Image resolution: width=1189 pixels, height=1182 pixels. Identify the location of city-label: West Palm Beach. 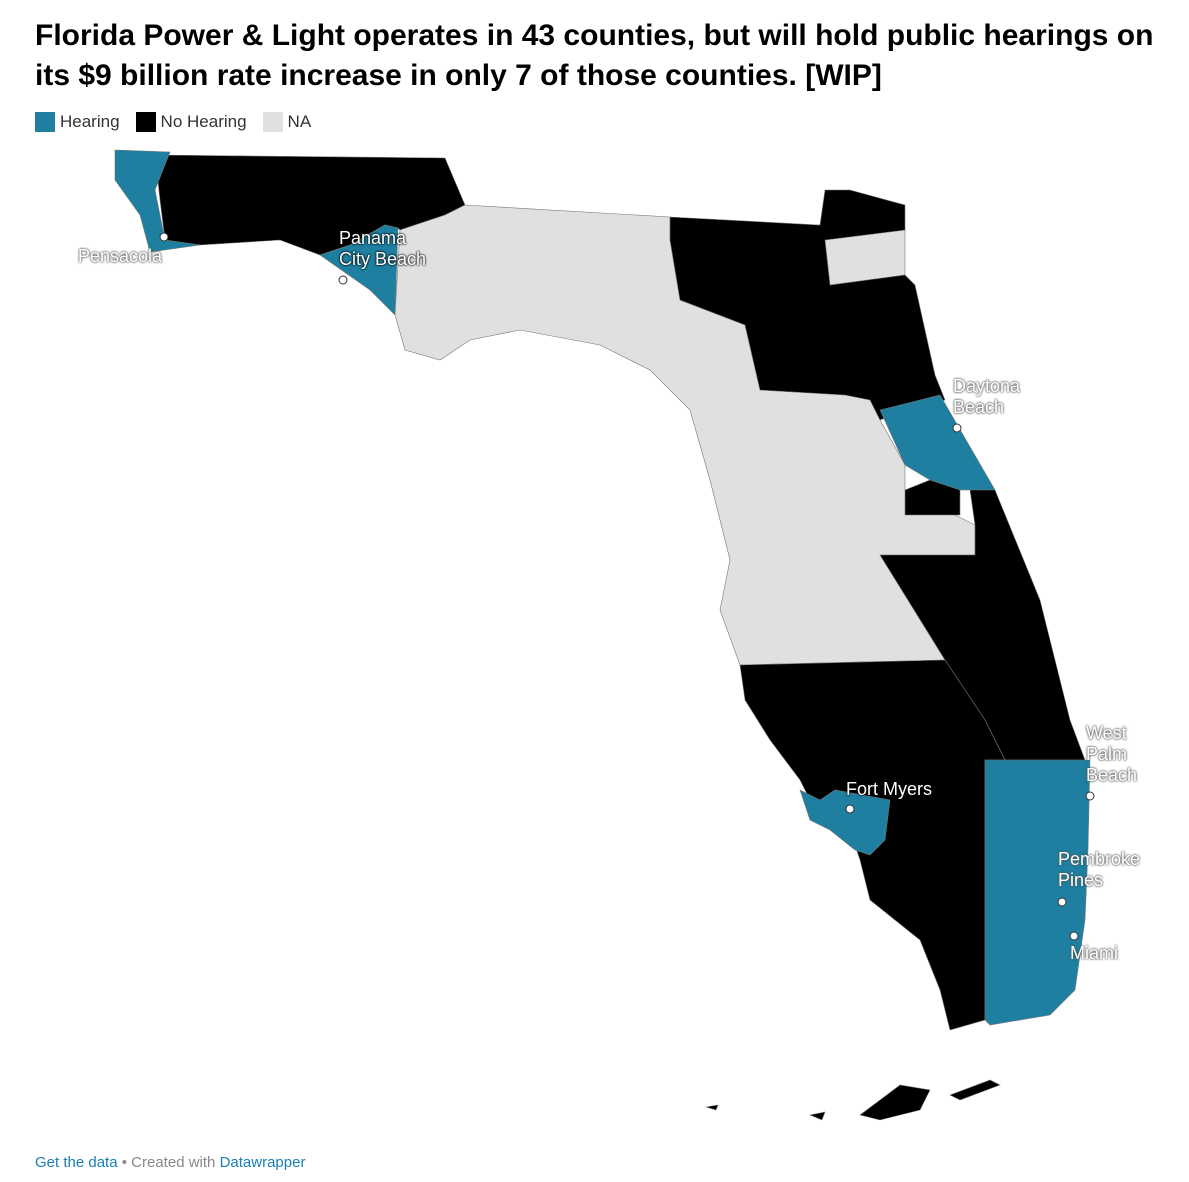
(1112, 754).